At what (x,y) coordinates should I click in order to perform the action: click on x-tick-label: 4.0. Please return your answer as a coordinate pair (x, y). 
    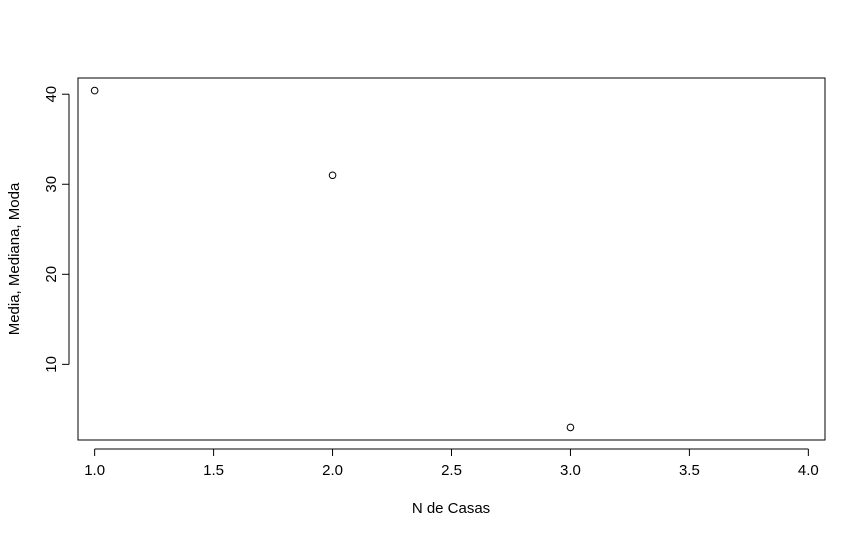
    Looking at the image, I should click on (808, 470).